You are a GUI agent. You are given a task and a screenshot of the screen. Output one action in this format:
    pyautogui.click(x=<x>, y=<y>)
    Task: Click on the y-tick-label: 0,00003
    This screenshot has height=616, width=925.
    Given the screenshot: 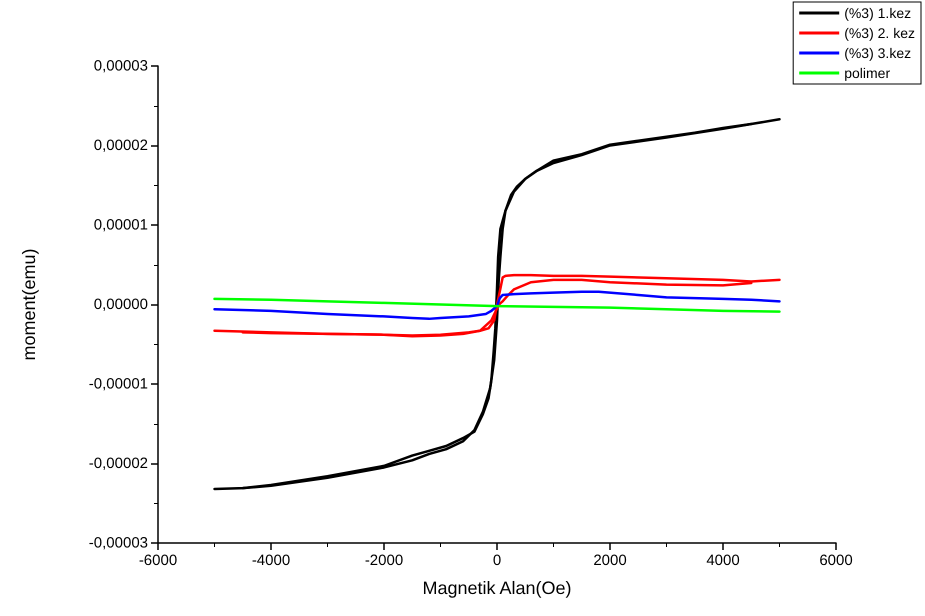 What is the action you would take?
    pyautogui.click(x=121, y=66)
    